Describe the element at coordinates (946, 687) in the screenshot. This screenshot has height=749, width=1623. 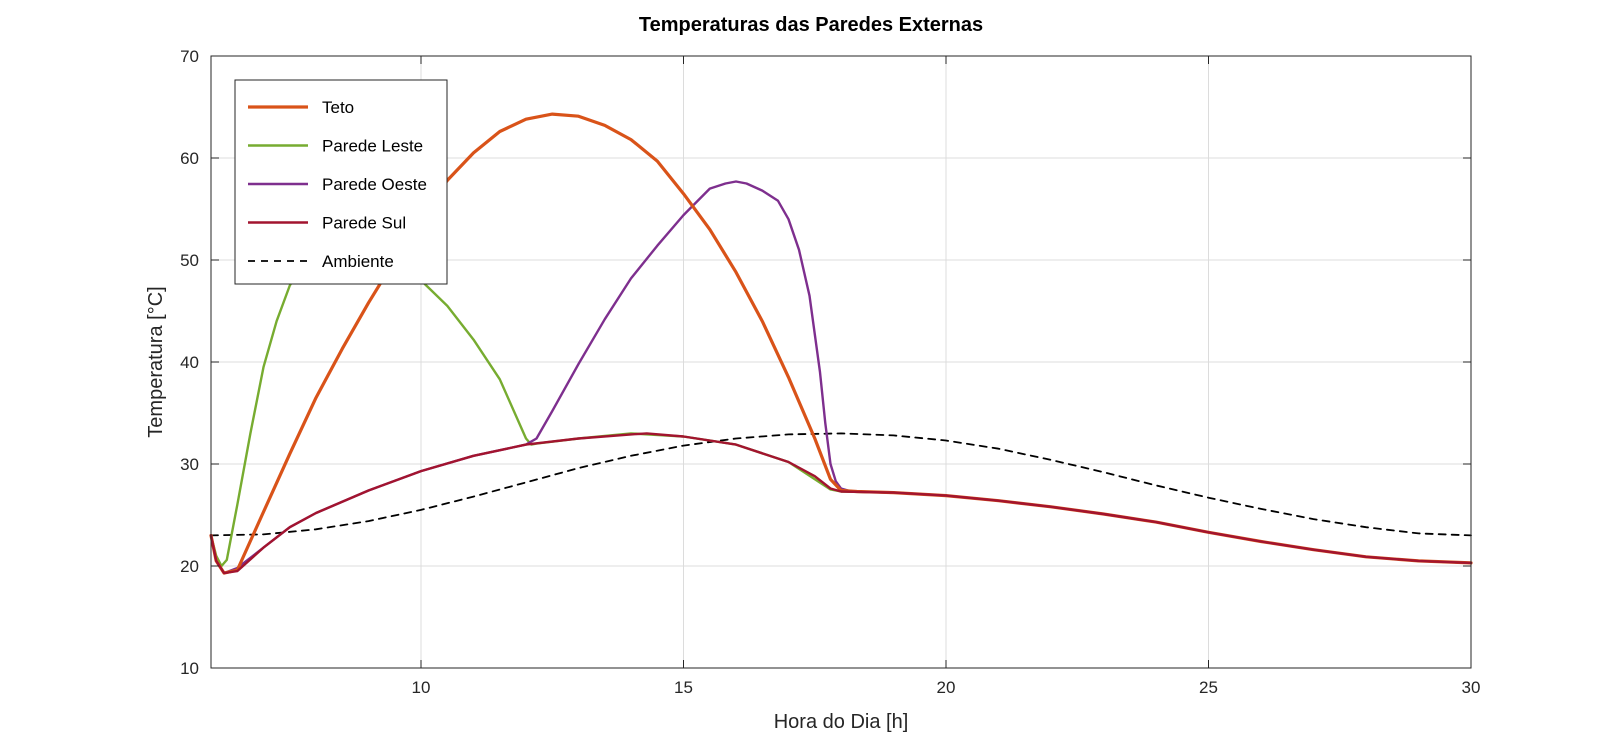
I see `x-tick-label: 20` at that location.